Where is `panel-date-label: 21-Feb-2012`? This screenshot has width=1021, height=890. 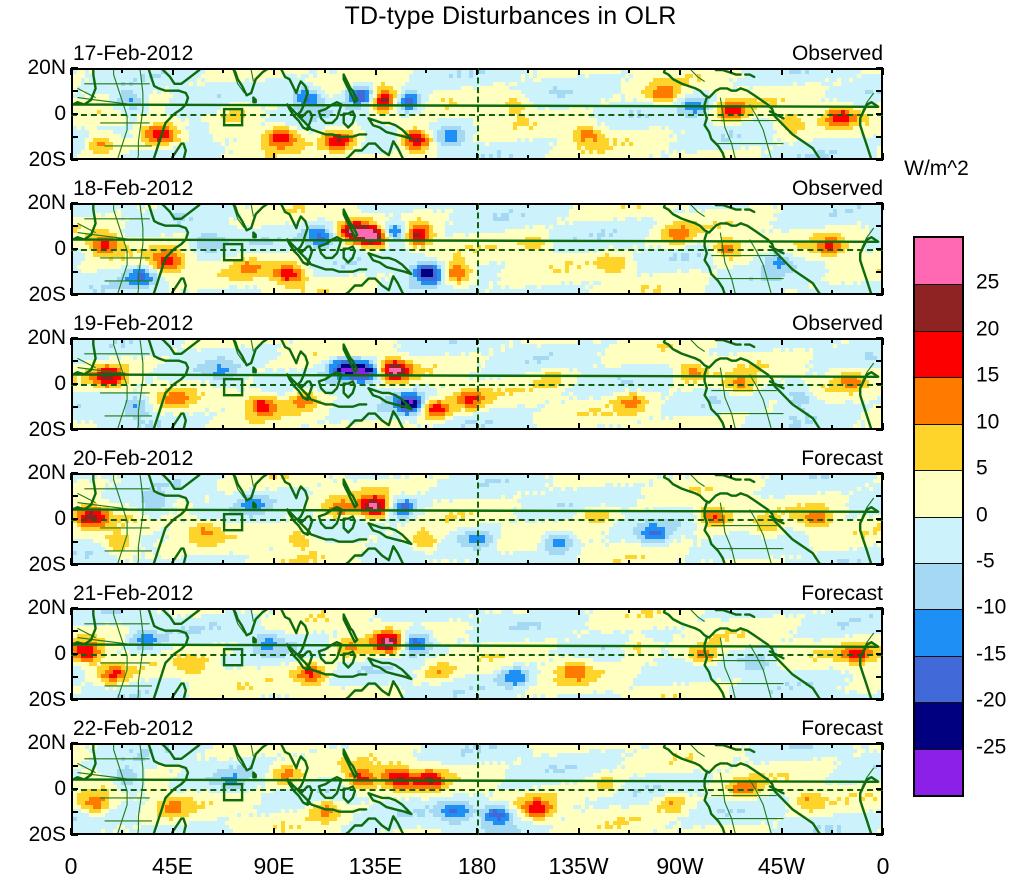 panel-date-label: 21-Feb-2012 is located at coordinates (133, 593).